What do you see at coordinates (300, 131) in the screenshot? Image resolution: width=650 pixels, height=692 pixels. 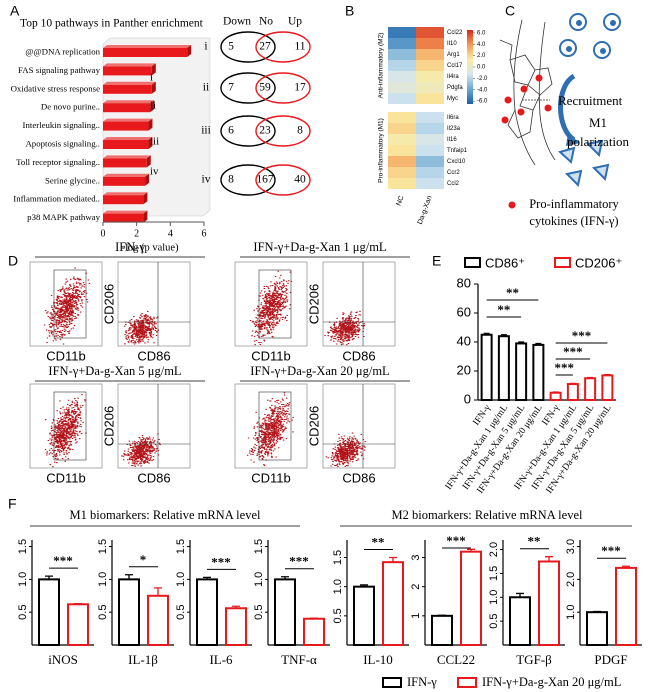 I see `venn-count: 8` at bounding box center [300, 131].